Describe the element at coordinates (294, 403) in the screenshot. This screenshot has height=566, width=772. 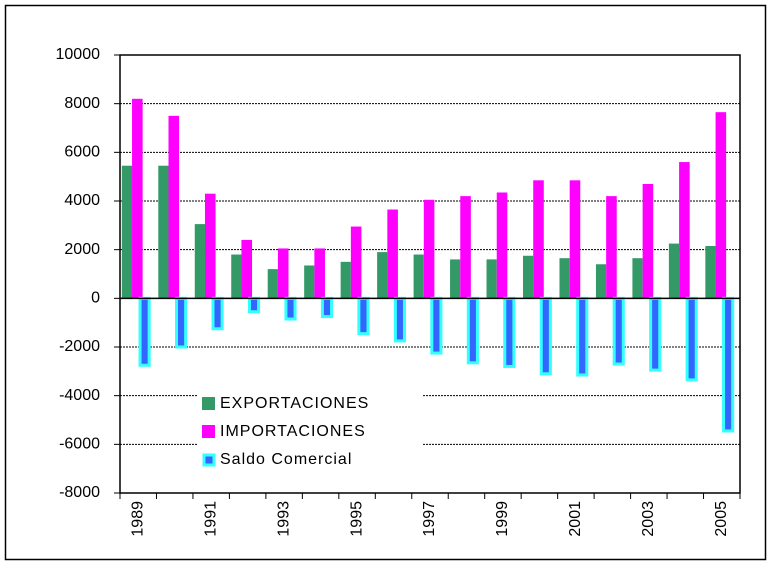
I see `legend-label: EXPORTACIONES` at that location.